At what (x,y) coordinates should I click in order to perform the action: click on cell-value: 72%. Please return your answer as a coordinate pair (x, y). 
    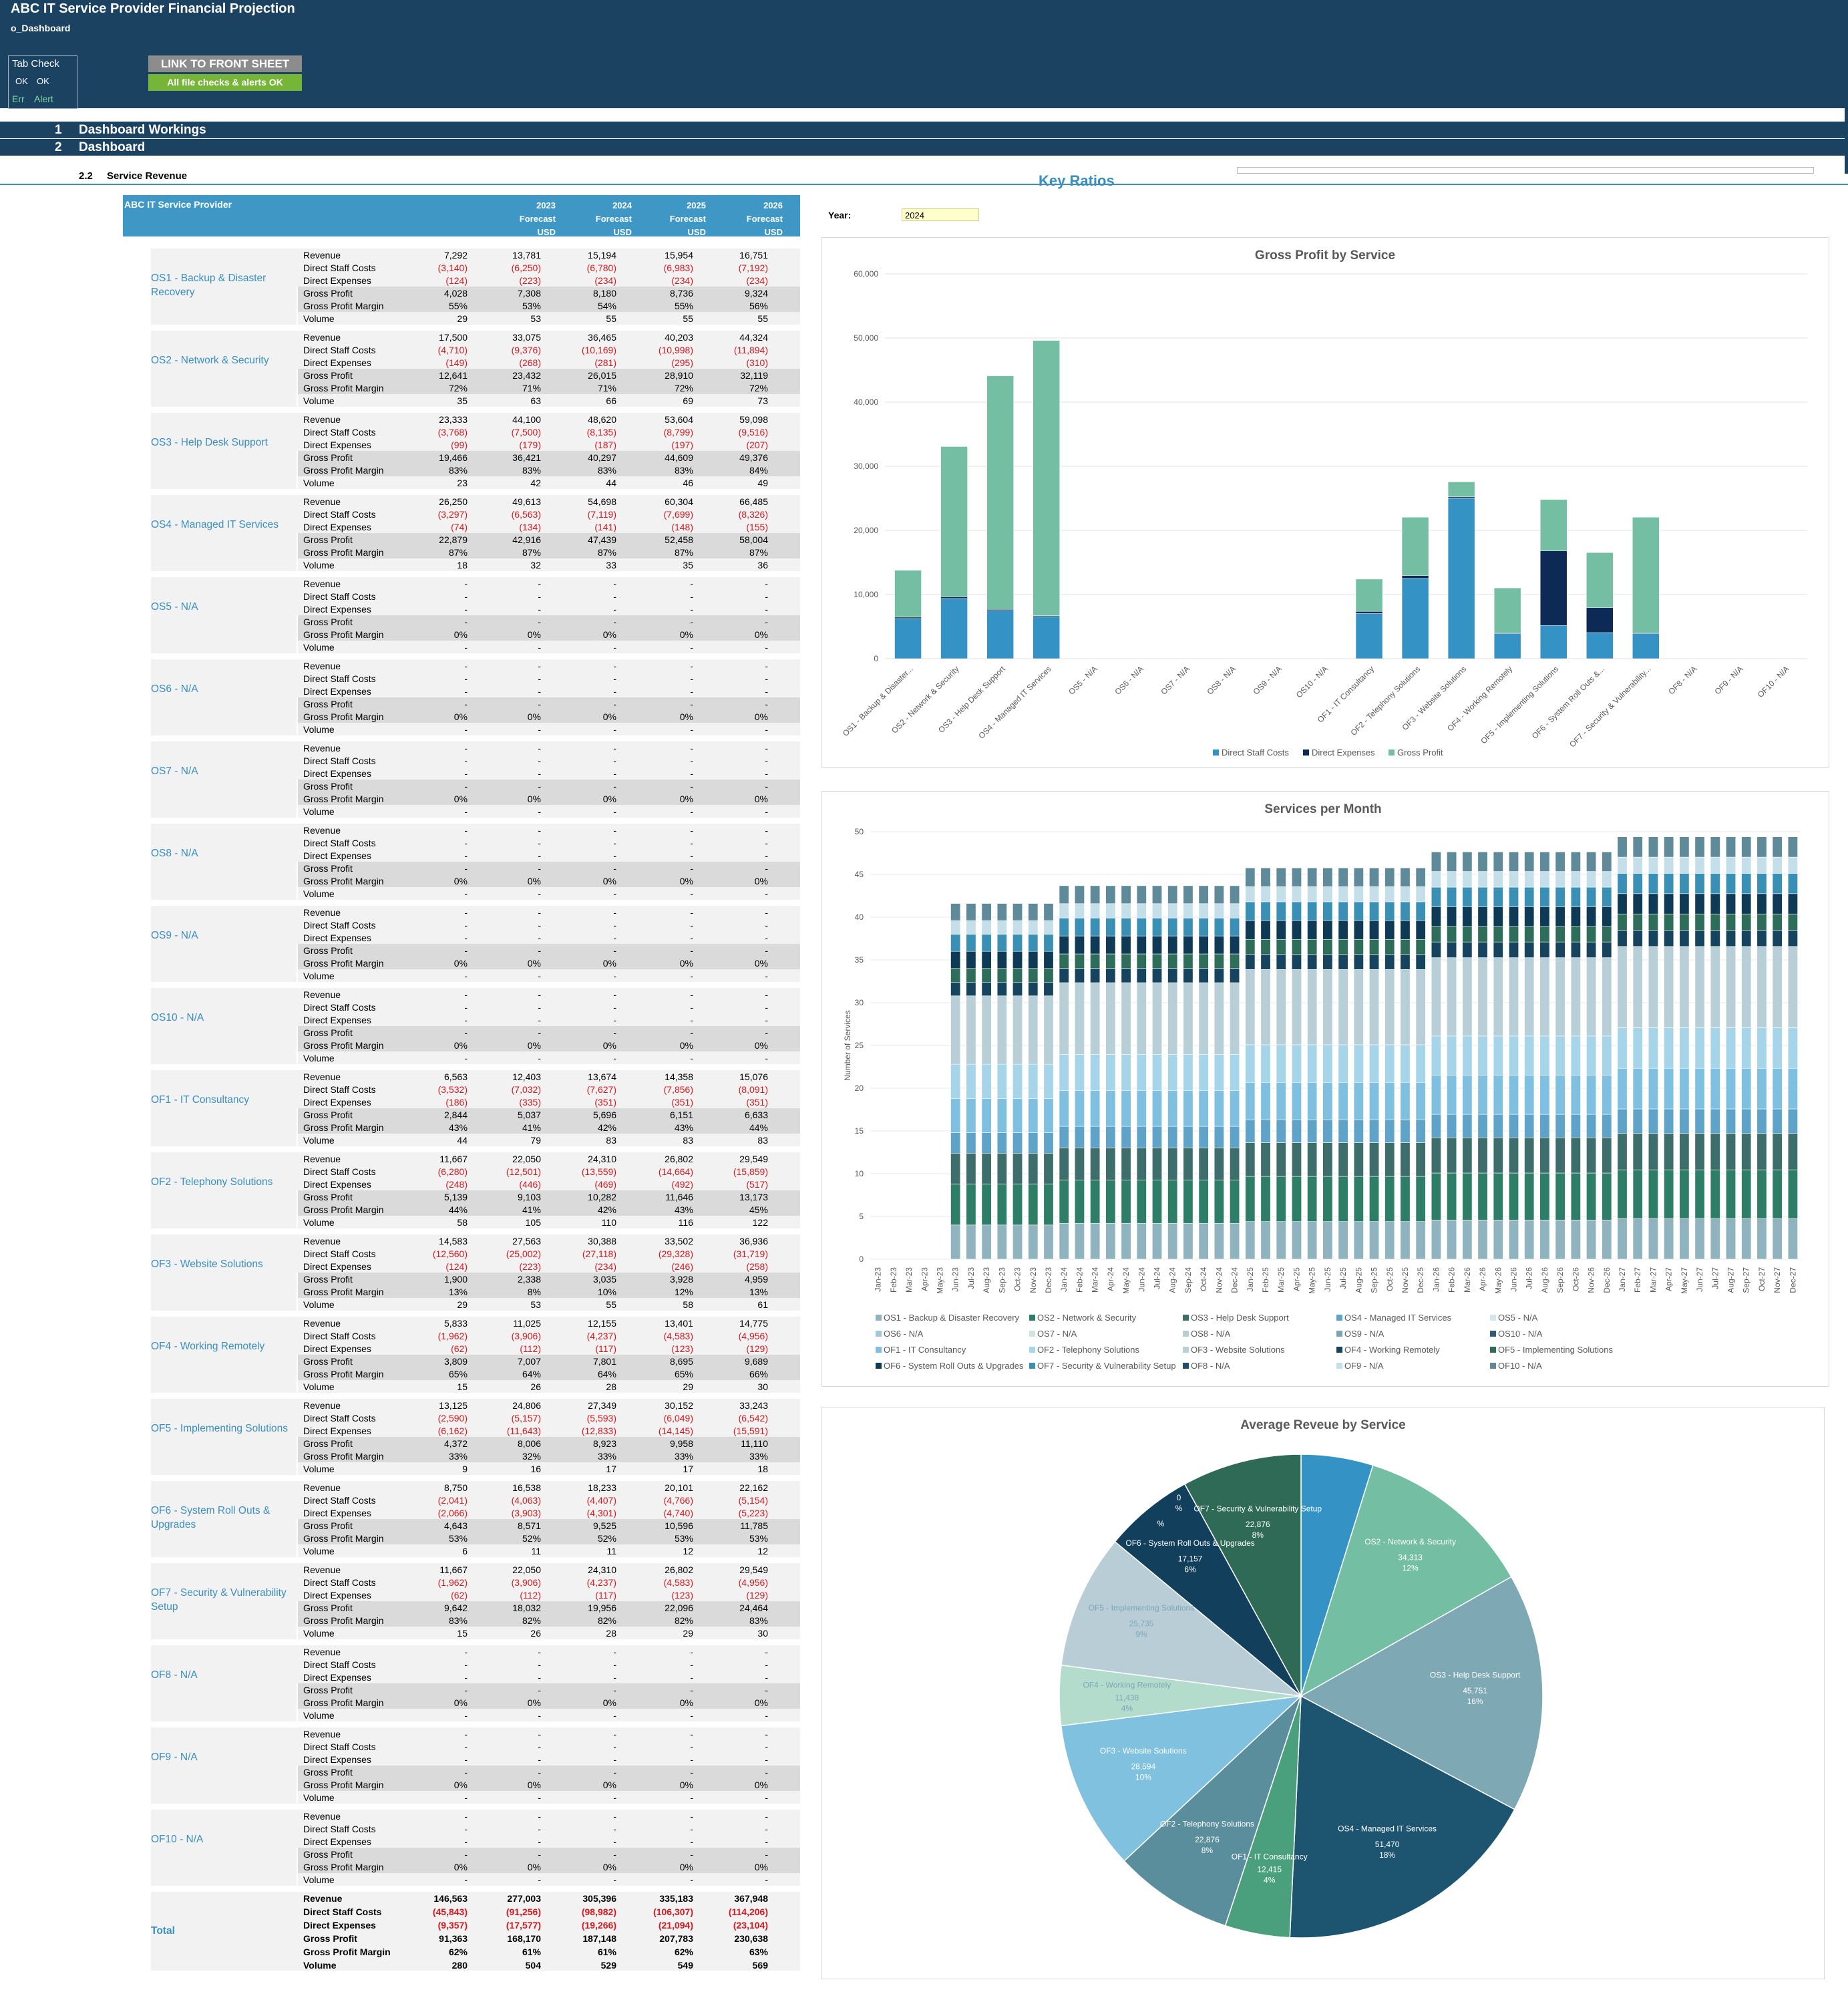
    Looking at the image, I should click on (458, 388).